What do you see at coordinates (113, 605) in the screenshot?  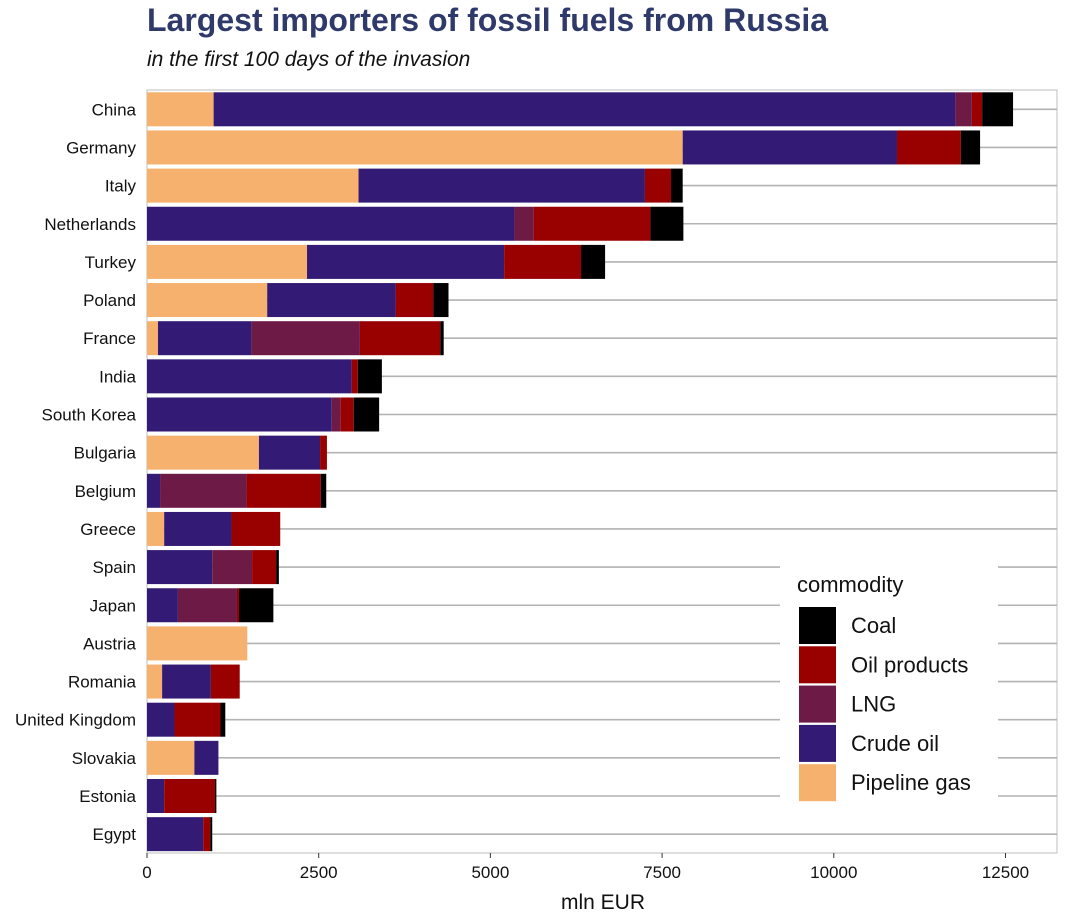 I see `y-tick-label: Japan` at bounding box center [113, 605].